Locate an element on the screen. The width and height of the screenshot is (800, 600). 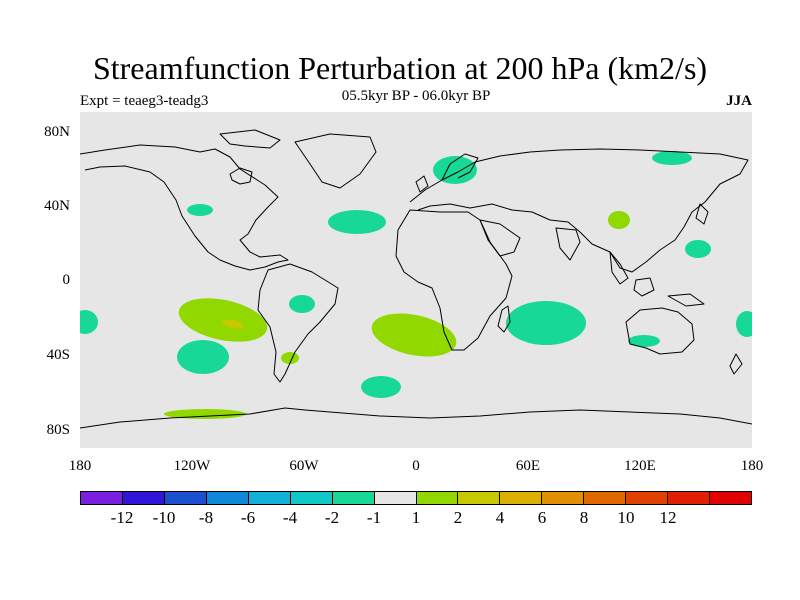
lat-label-80n: 80N is located at coordinates (57, 132).